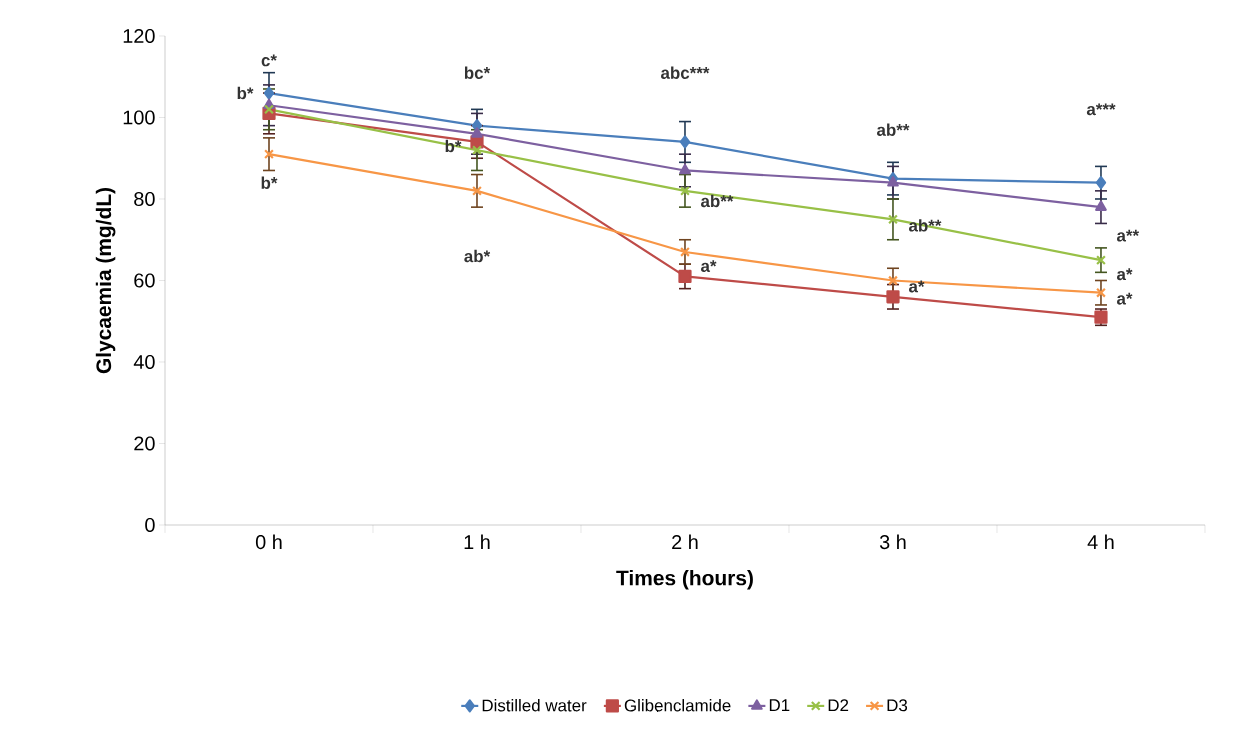 The width and height of the screenshot is (1260, 733). I want to click on y-tick-label: 20, so click(144, 443).